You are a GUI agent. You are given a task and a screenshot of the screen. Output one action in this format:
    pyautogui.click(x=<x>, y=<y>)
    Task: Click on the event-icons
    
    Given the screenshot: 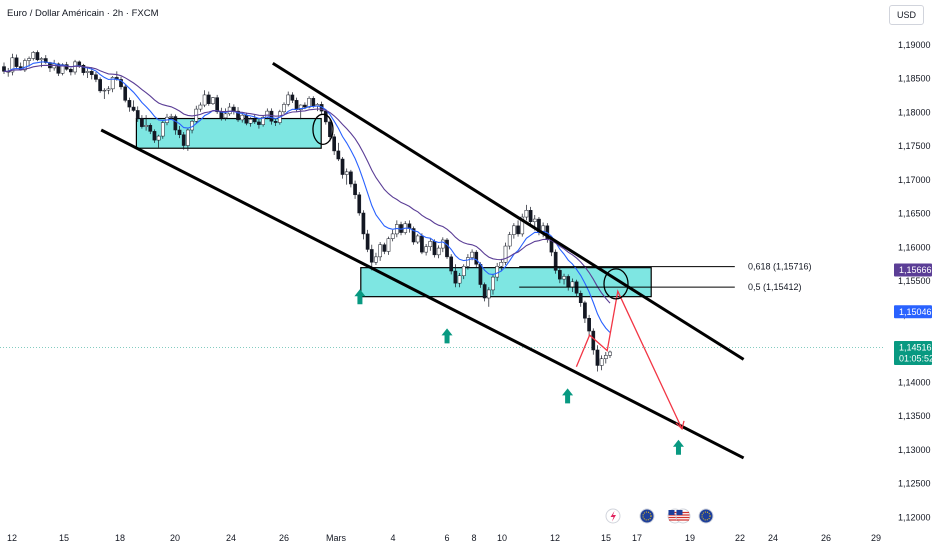 What is the action you would take?
    pyautogui.click(x=659, y=516)
    